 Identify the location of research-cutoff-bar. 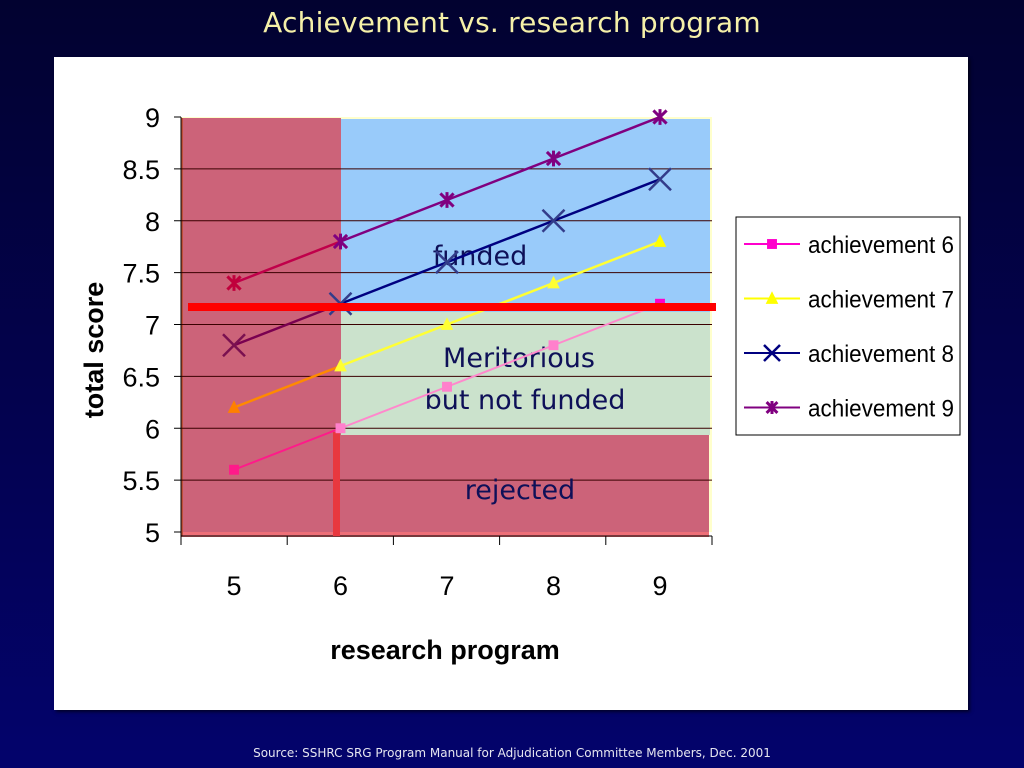
(336, 484).